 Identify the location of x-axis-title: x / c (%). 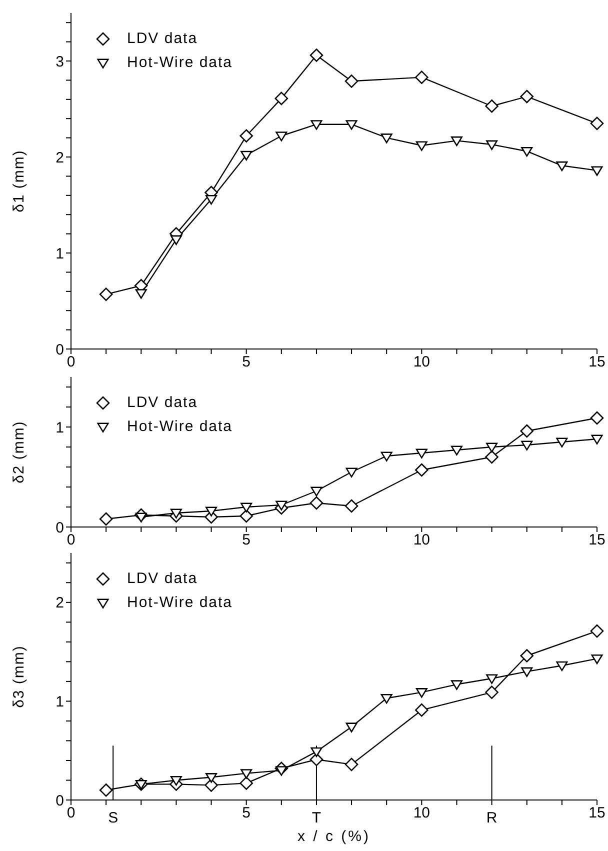
(334, 836).